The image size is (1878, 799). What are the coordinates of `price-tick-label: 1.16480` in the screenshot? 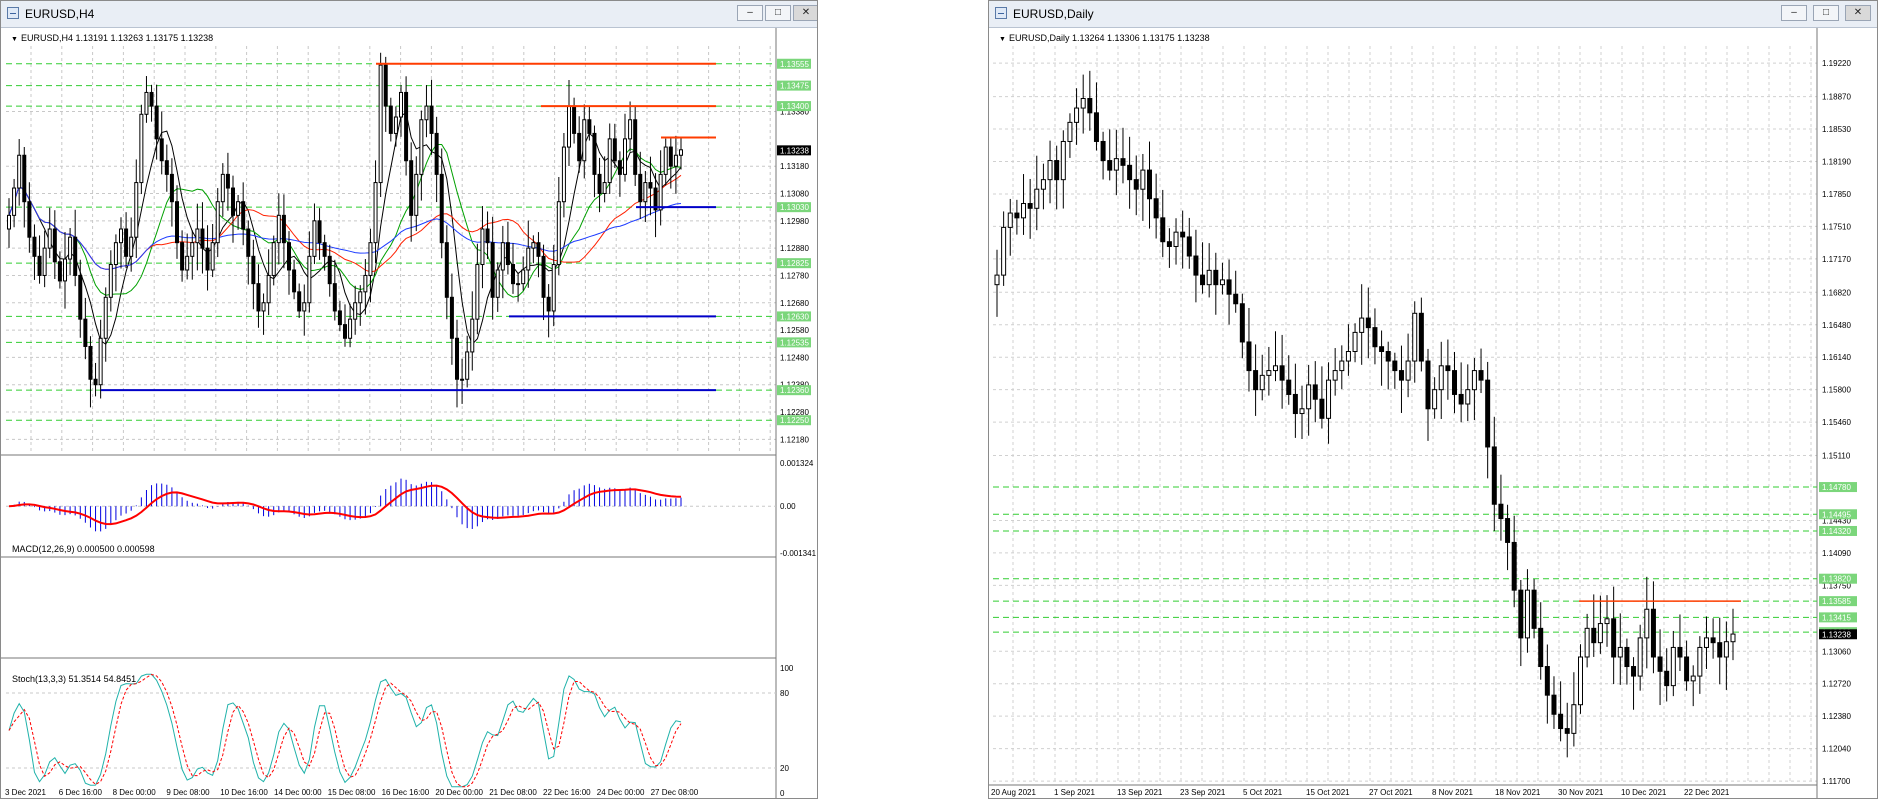 It's located at (1836, 325).